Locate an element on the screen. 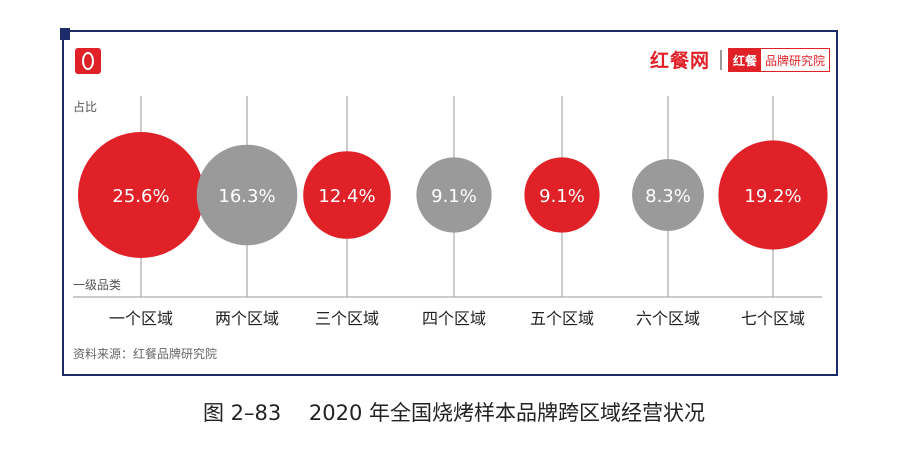  category-label: 四个区域 is located at coordinates (454, 318).